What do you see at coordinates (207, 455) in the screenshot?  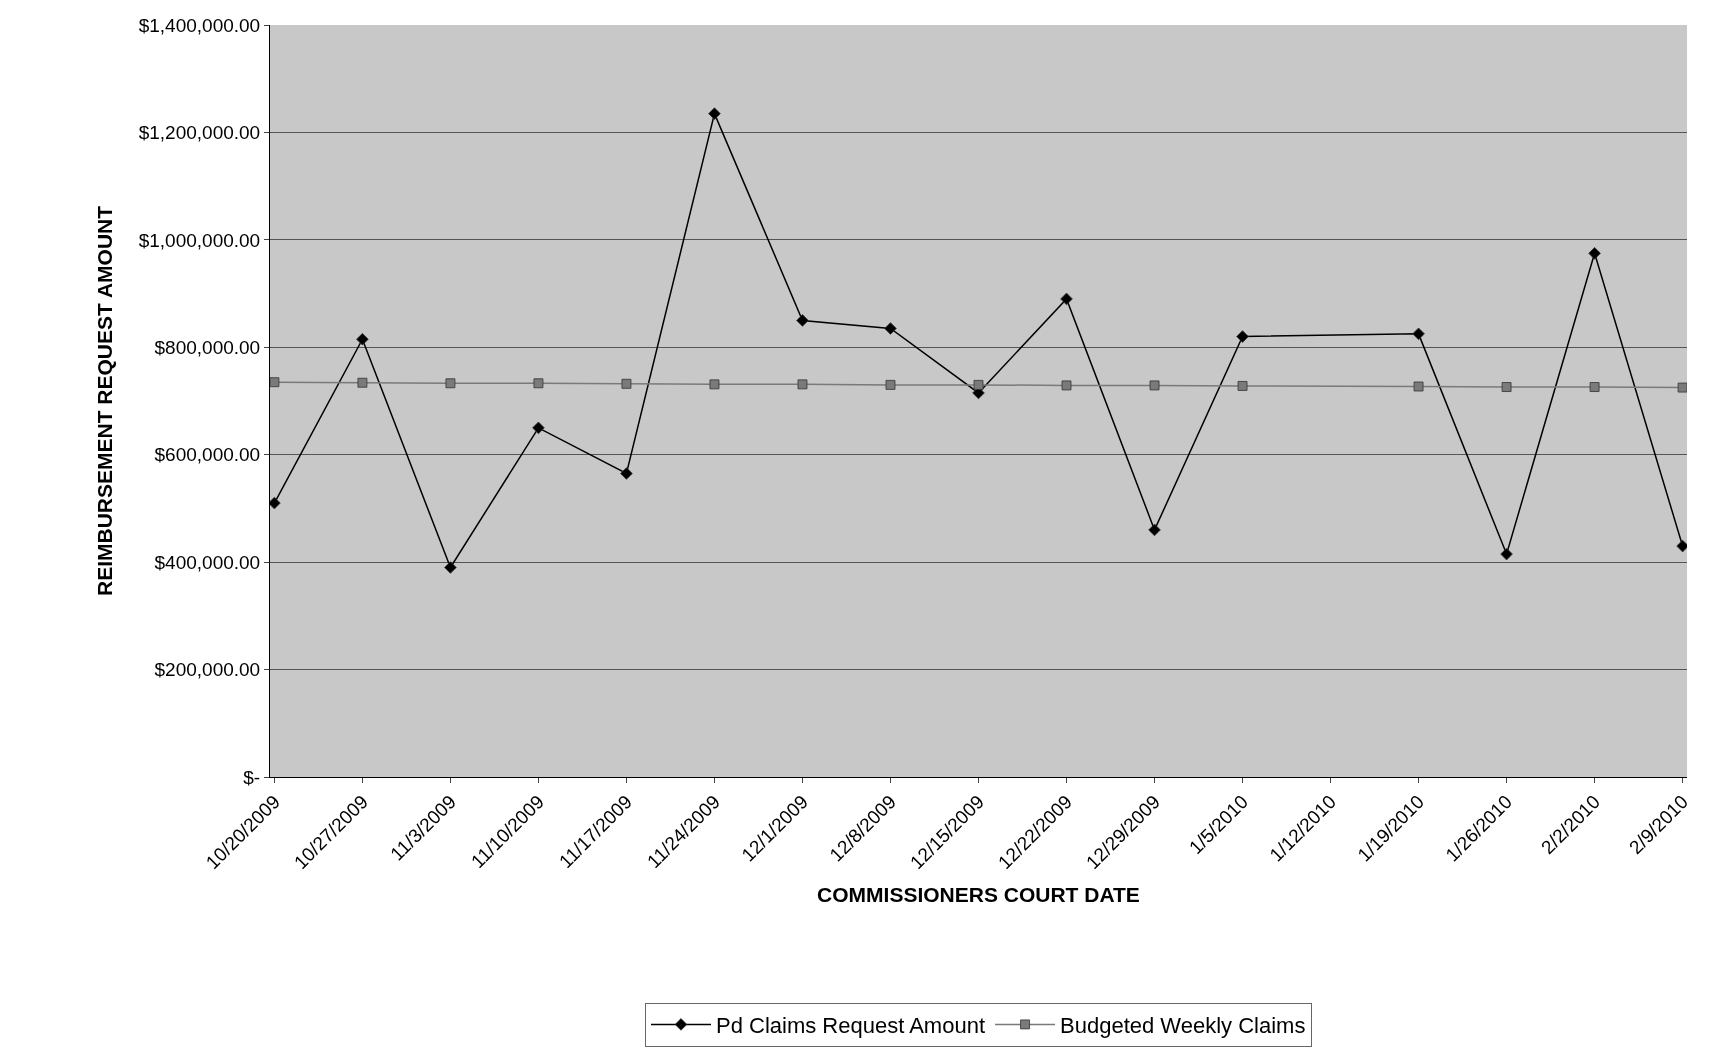 I see `y-tick-label: $600,000.00` at bounding box center [207, 455].